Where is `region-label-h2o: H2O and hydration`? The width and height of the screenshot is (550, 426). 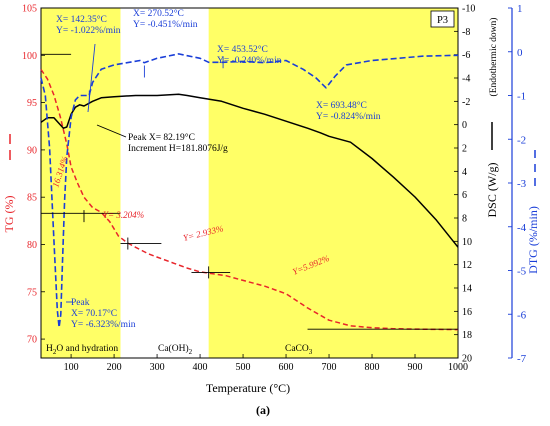
region-label-h2o: H2O and hydration is located at coordinates (82, 350).